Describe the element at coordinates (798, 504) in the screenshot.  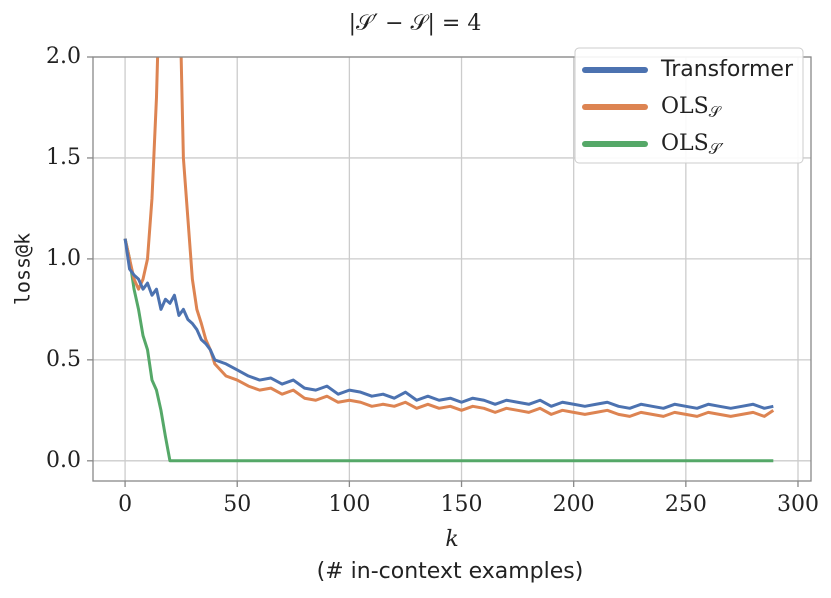
I see `x-tick-label: 300` at that location.